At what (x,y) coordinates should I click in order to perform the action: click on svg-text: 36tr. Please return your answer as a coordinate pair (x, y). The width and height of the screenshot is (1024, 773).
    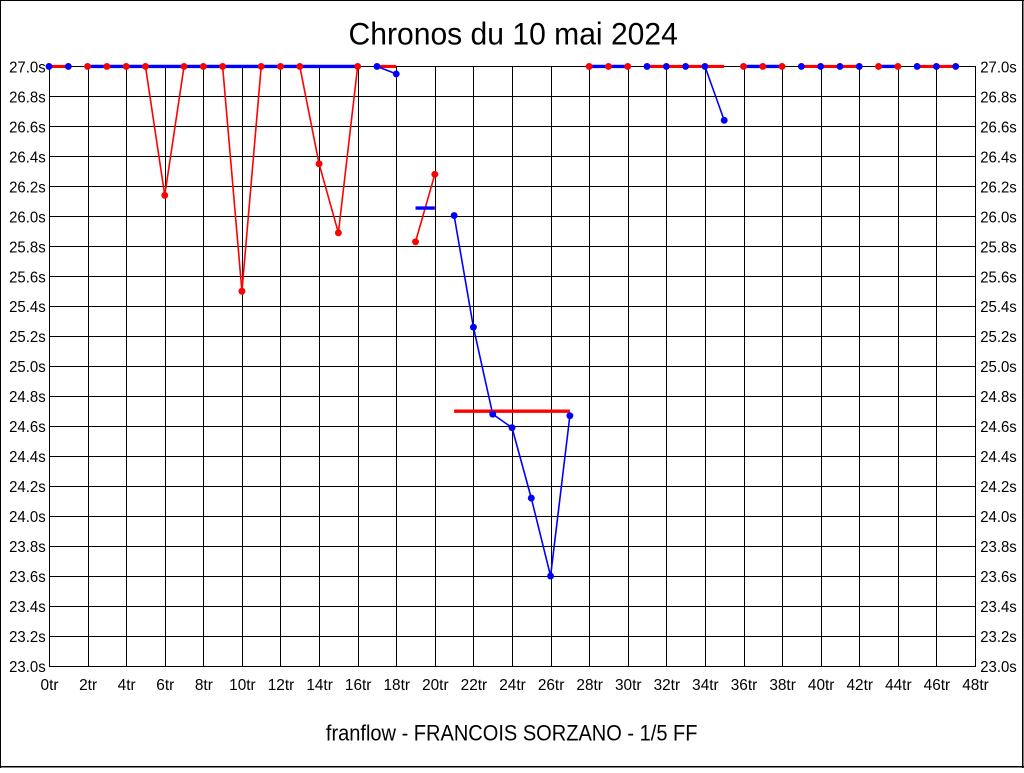
    Looking at the image, I should click on (744, 685).